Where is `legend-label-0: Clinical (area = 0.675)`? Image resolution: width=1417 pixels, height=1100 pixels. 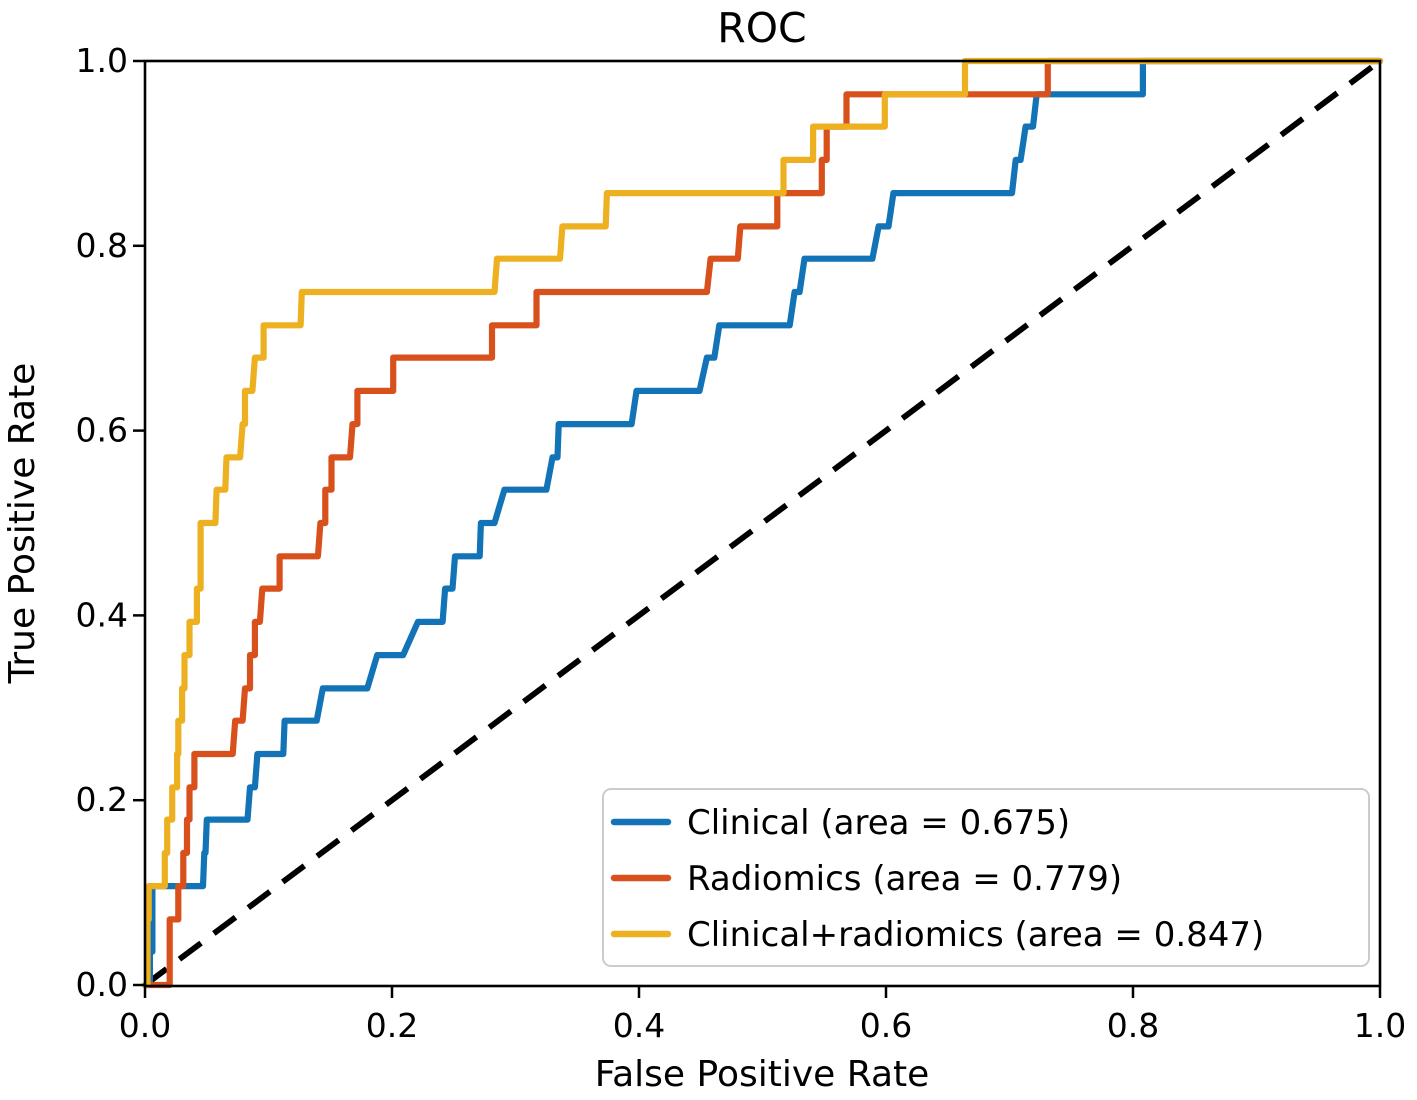
legend-label-0: Clinical (area = 0.675) is located at coordinates (878, 823).